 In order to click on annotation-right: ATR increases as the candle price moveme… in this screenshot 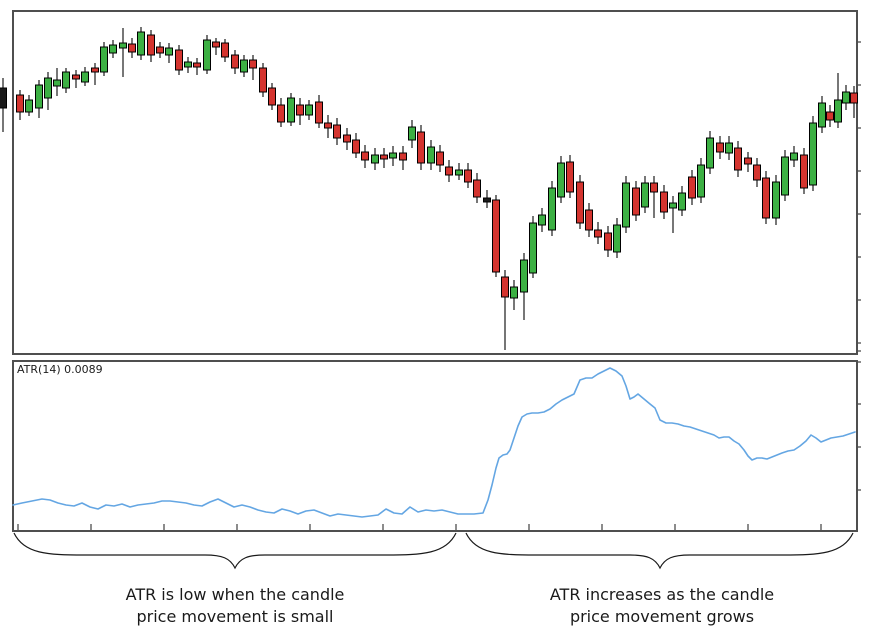, I will do `click(662, 606)`.